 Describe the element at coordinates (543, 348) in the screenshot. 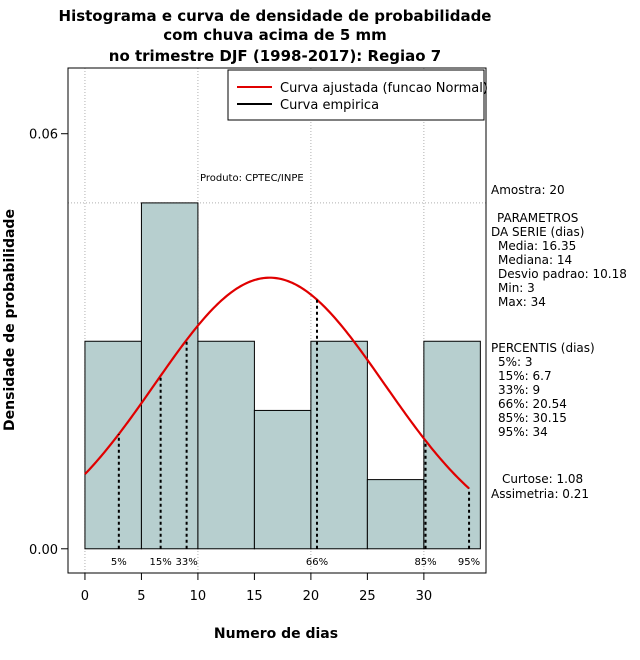

I see `stat-percentis-title: PERCENTIS (dias)` at that location.